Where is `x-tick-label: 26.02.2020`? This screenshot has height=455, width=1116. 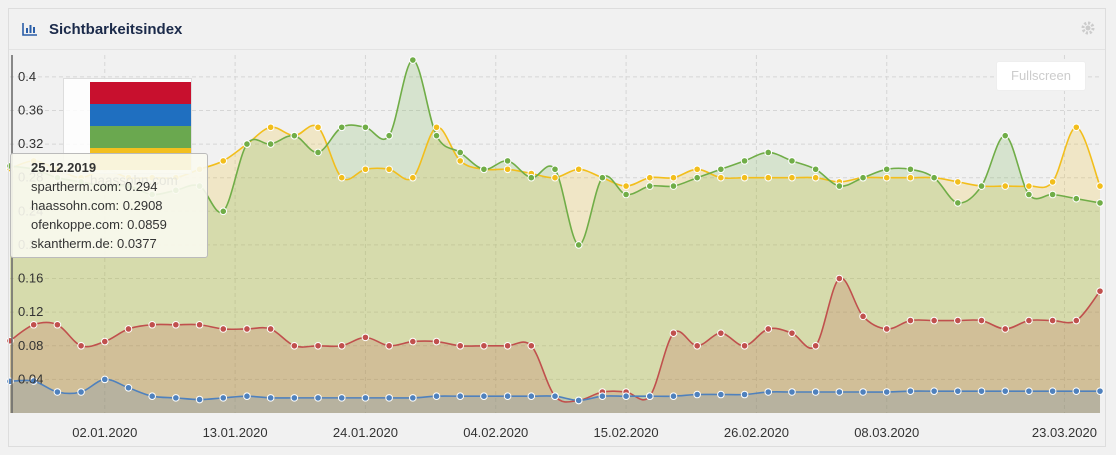 x-tick-label: 26.02.2020 is located at coordinates (756, 432).